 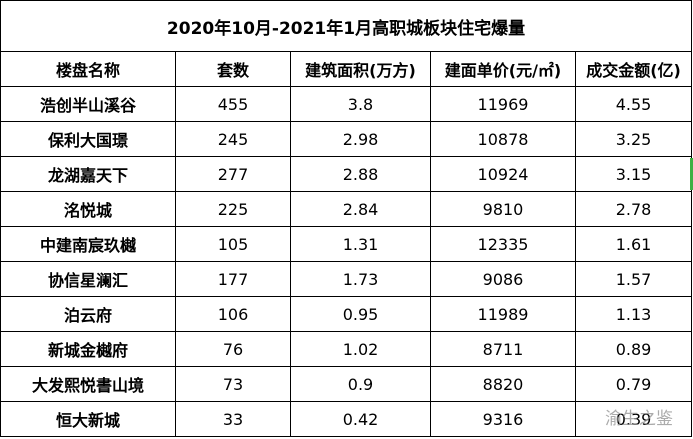 I want to click on data-row: 大发熙悦書山境 73 0.9 8820 0.79, so click(x=346, y=384).